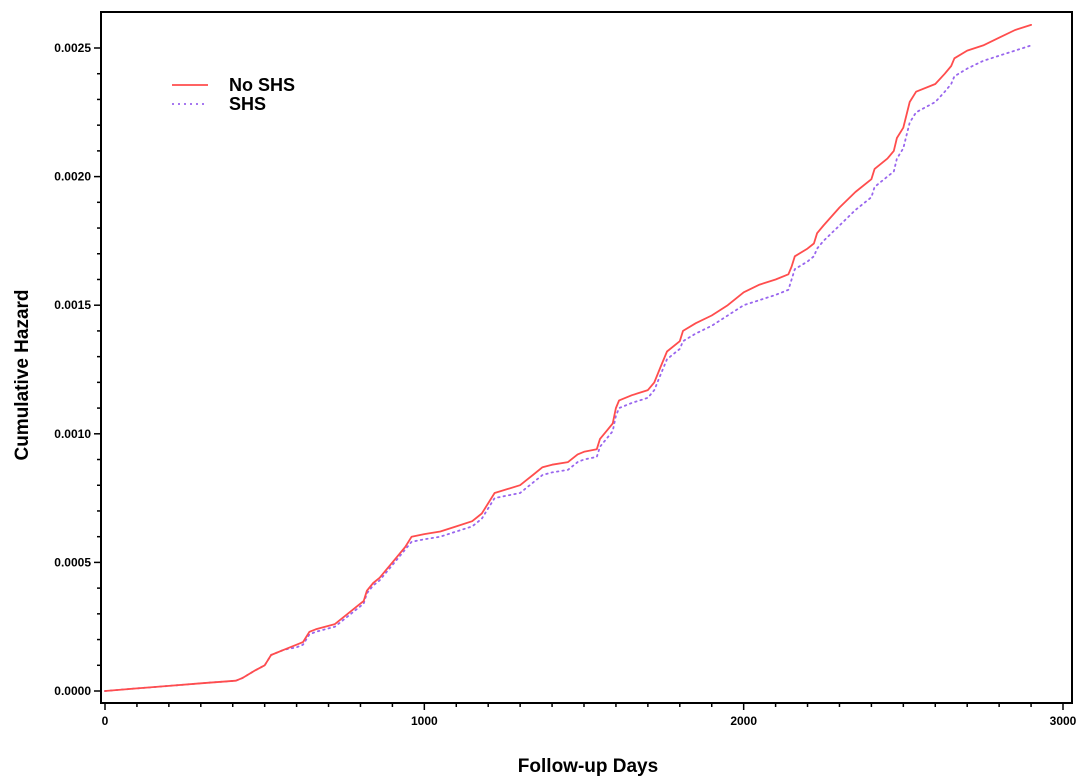 This screenshot has height=777, width=1078. I want to click on x-tick-label: 3000, so click(1063, 721).